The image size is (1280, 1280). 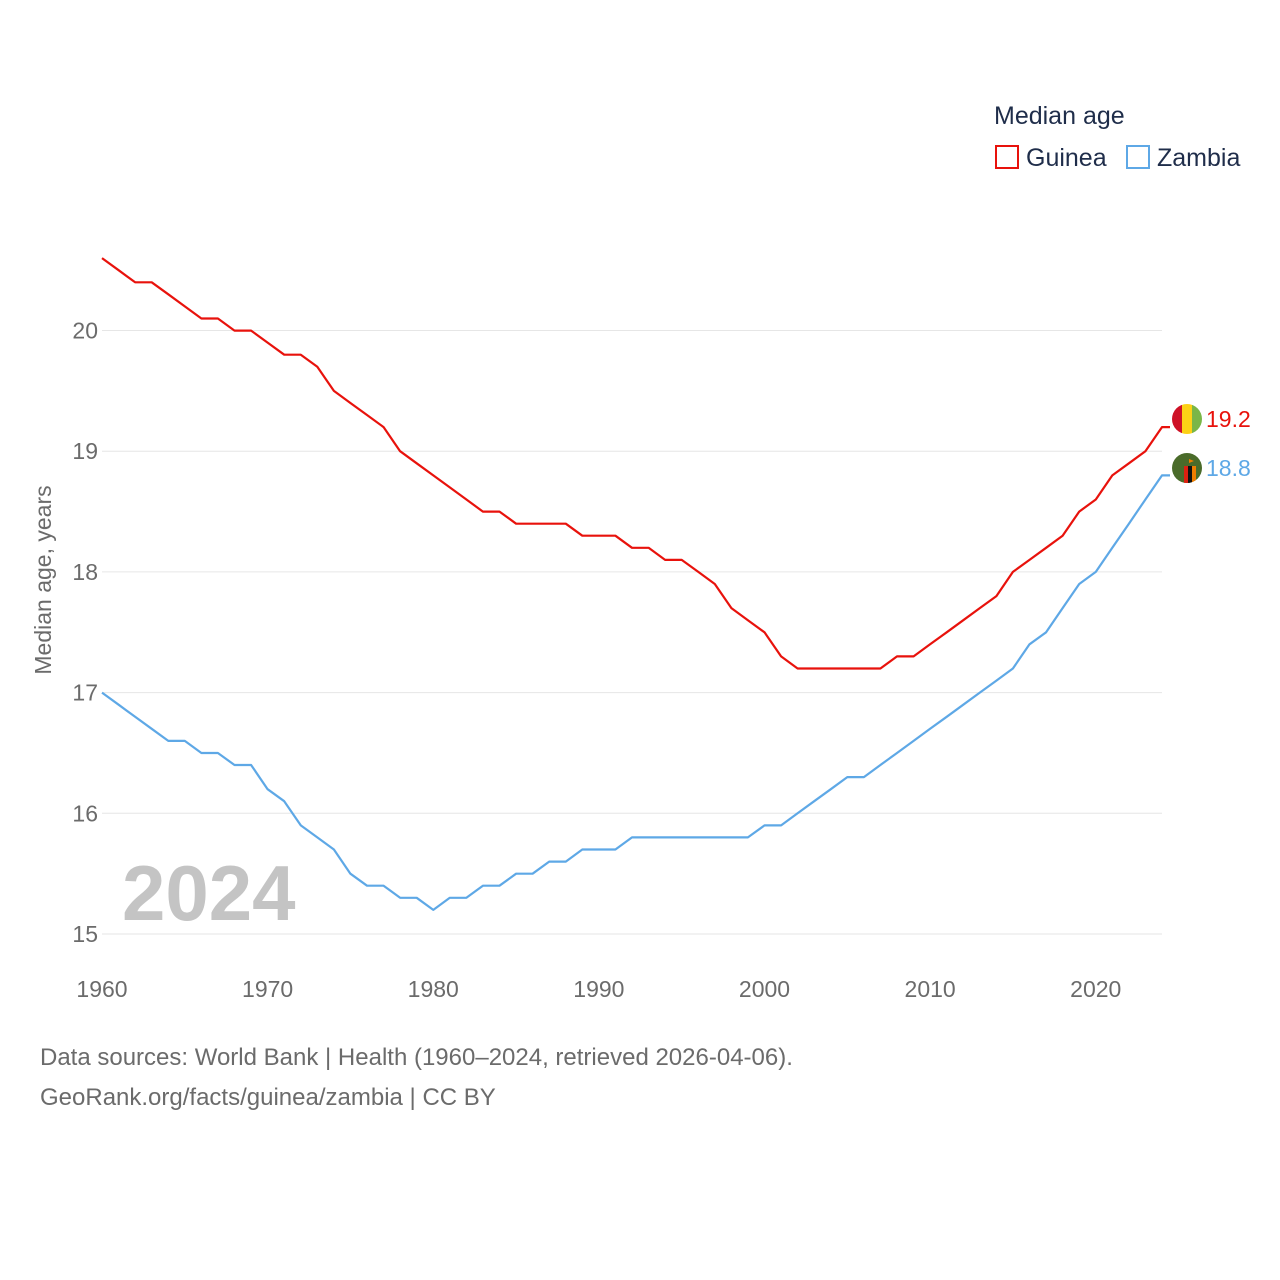 I want to click on guinea-end-label: 19.2, so click(x=1228, y=419).